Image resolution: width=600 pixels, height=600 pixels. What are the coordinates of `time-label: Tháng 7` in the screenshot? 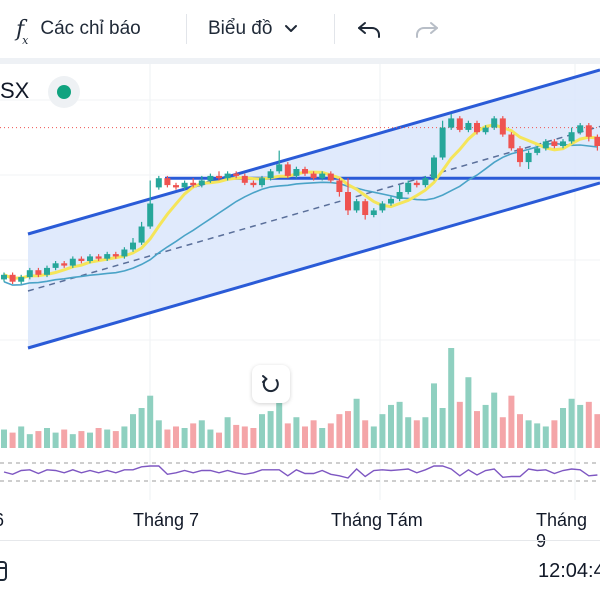 It's located at (166, 520).